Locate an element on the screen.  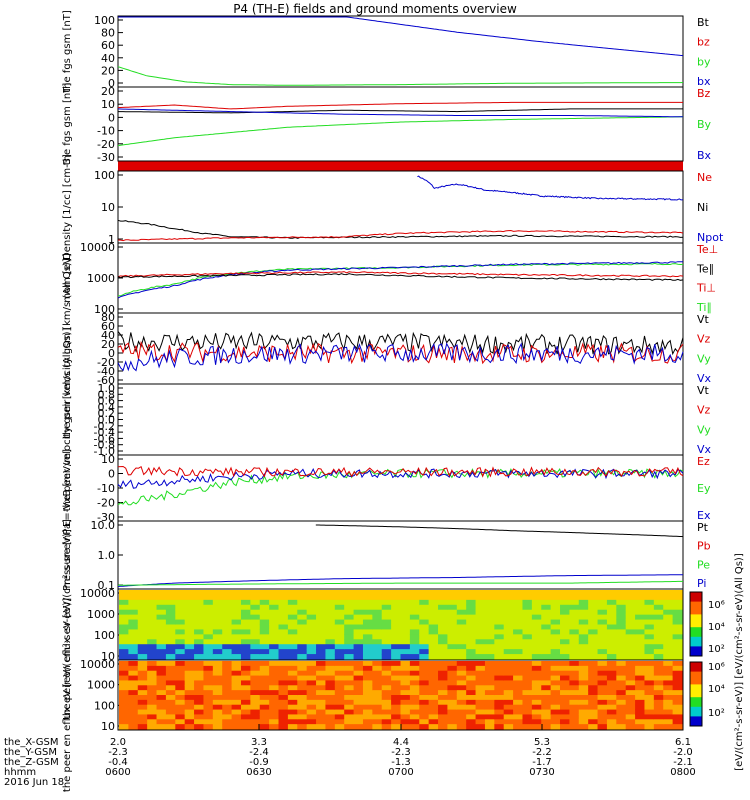
panel-frame is located at coordinates (400, 419).